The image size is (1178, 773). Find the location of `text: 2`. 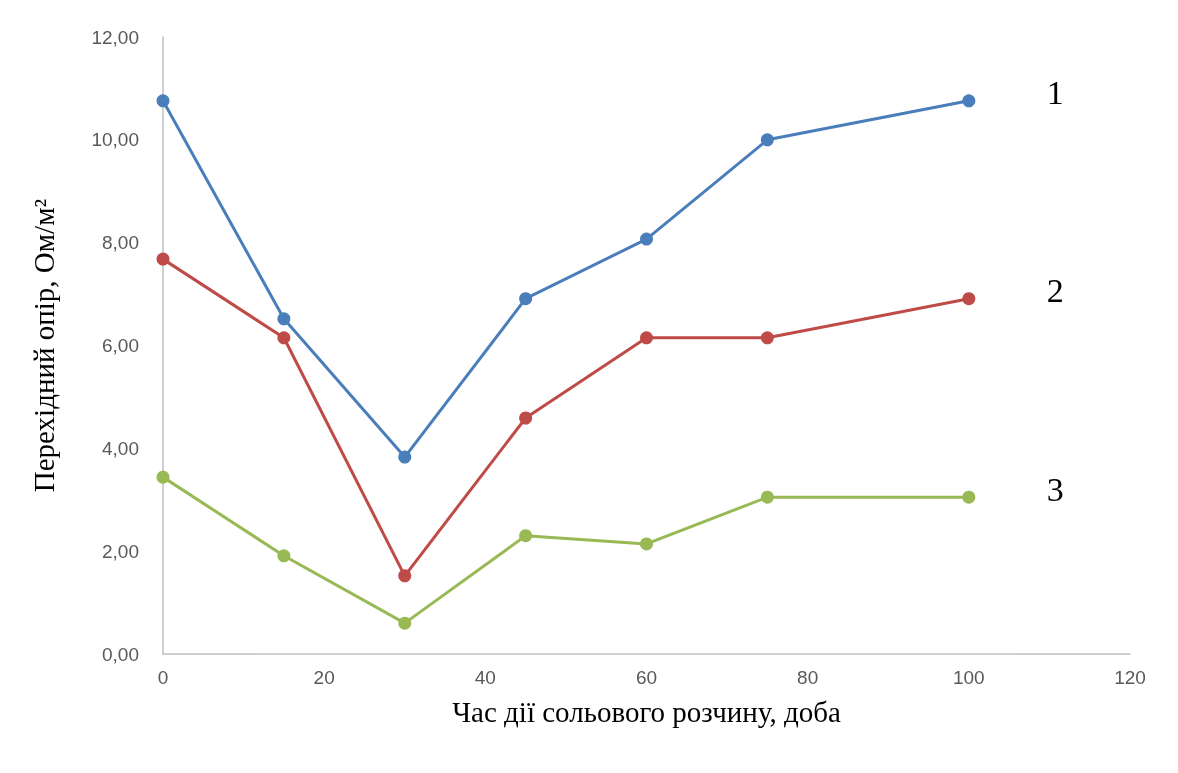

text: 2 is located at coordinates (1055, 291).